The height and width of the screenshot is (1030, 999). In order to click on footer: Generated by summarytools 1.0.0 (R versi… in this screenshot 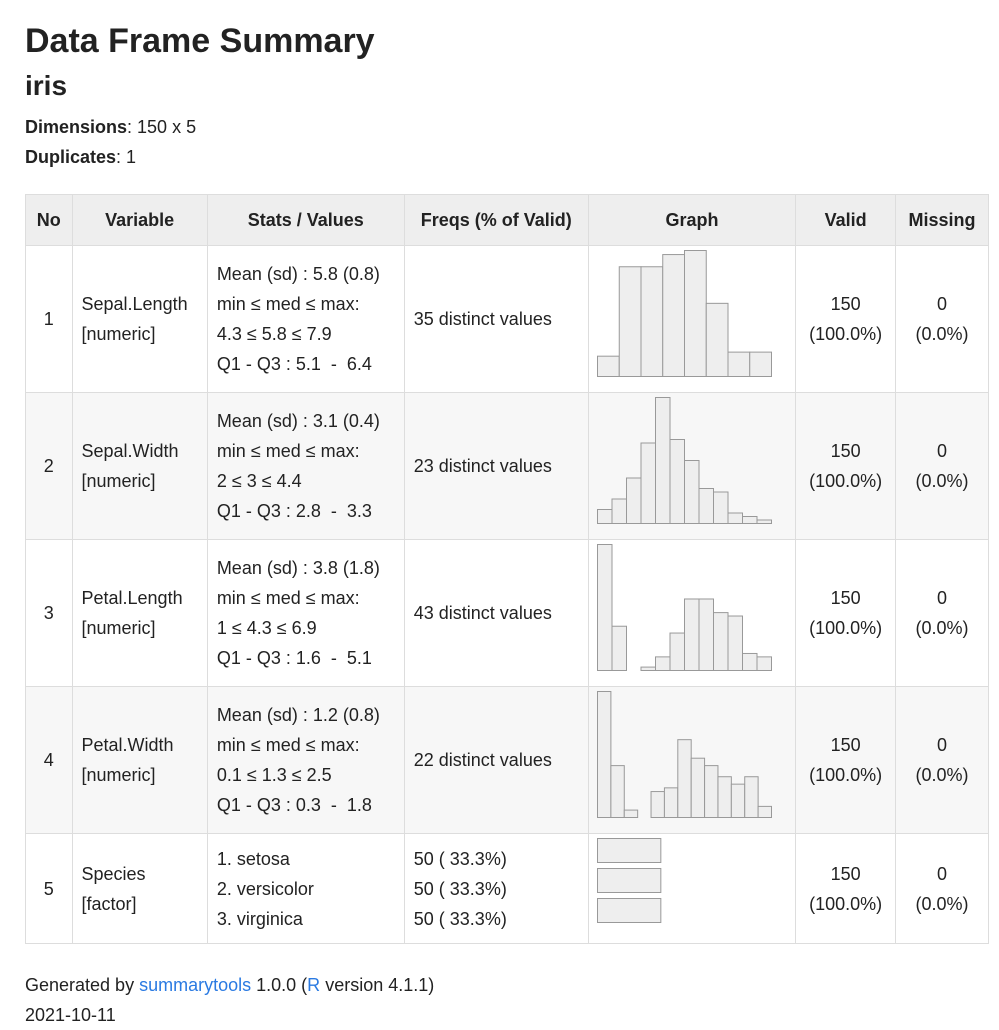, I will do `click(507, 1000)`.